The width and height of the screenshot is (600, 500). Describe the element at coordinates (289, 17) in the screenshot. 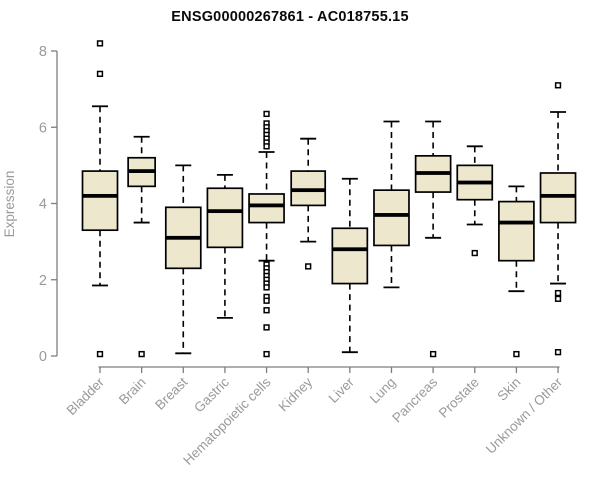

I see `chart-title: ENSG00000267861 - AC018755.15` at that location.